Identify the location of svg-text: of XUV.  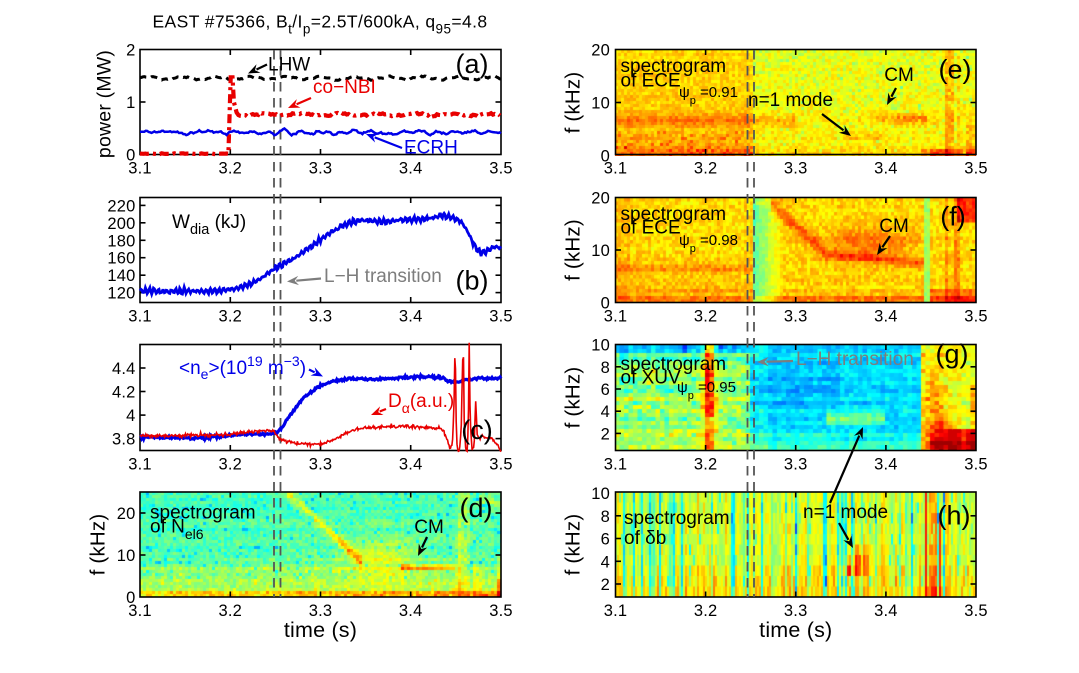
(651, 378).